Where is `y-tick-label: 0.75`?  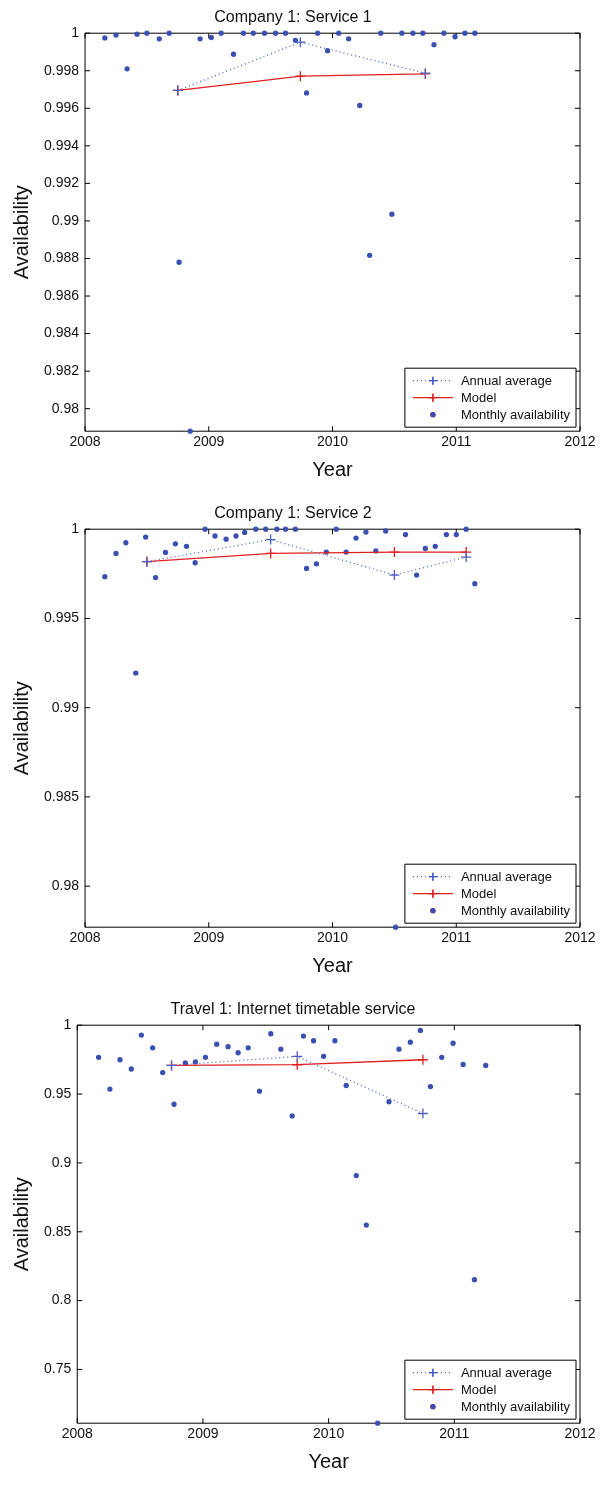
y-tick-label: 0.75 is located at coordinates (58, 1368).